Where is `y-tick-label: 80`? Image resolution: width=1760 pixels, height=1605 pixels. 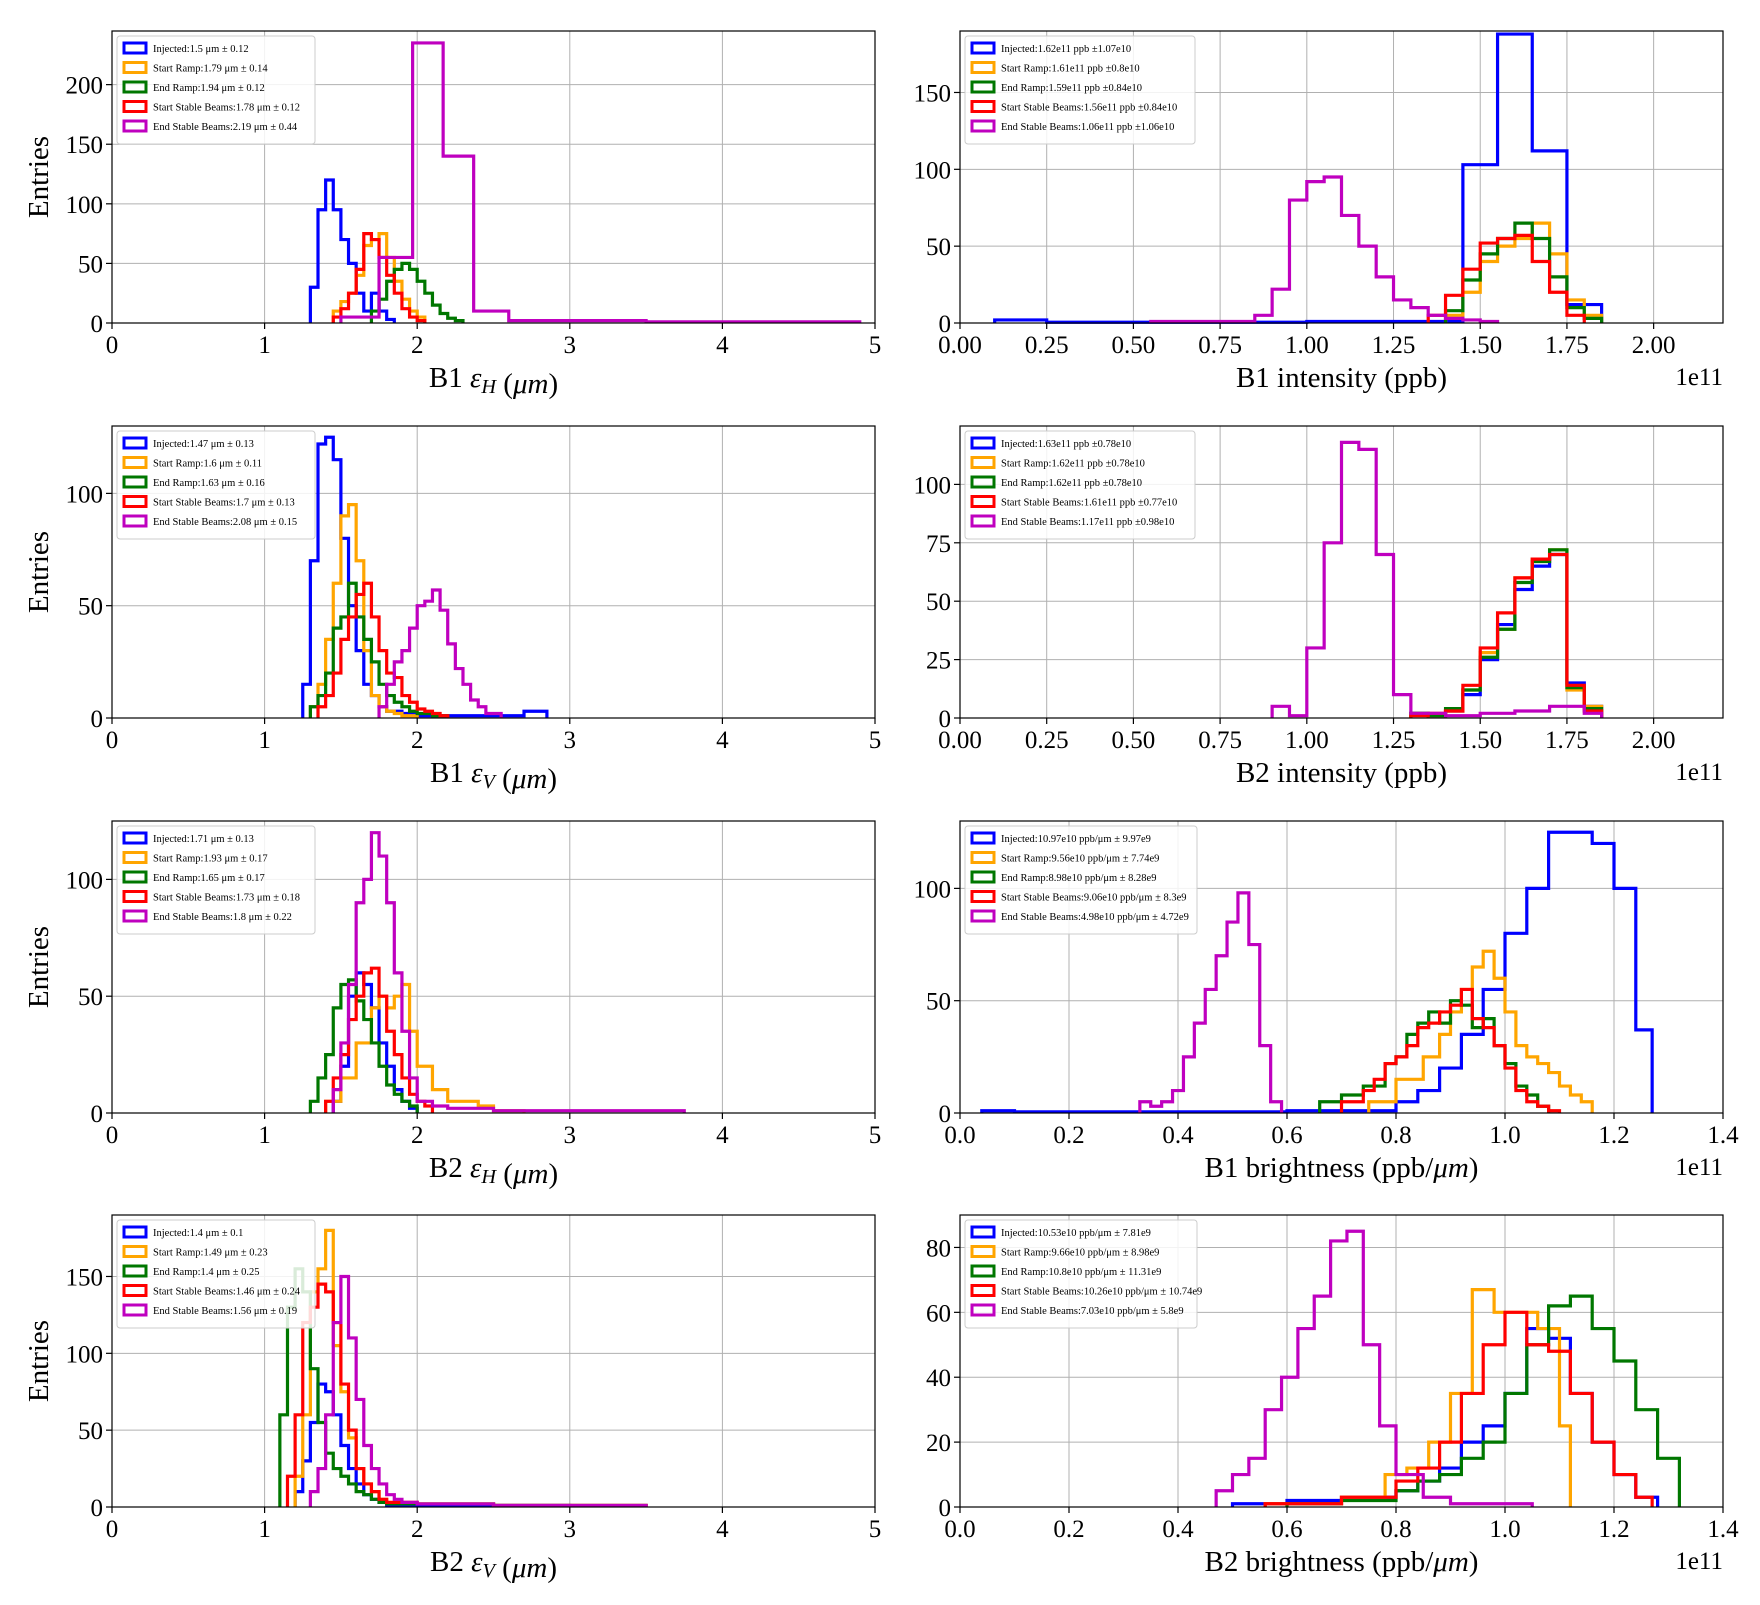 y-tick-label: 80 is located at coordinates (938, 1248).